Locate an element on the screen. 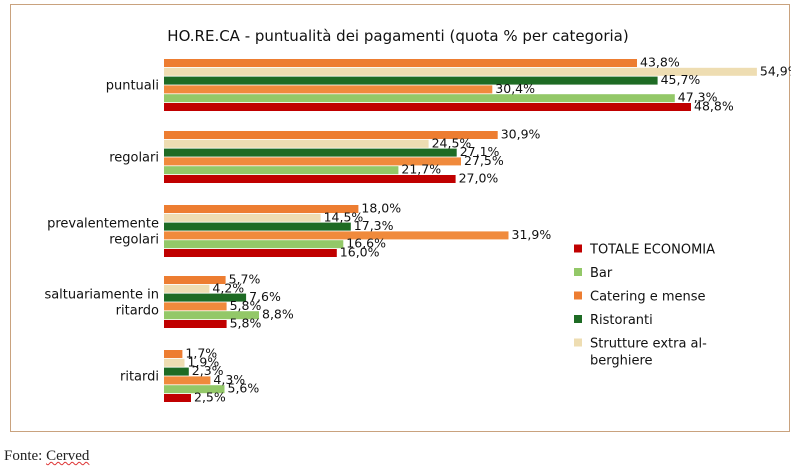 This screenshot has height=471, width=800. data-label: 48,8% is located at coordinates (714, 106).